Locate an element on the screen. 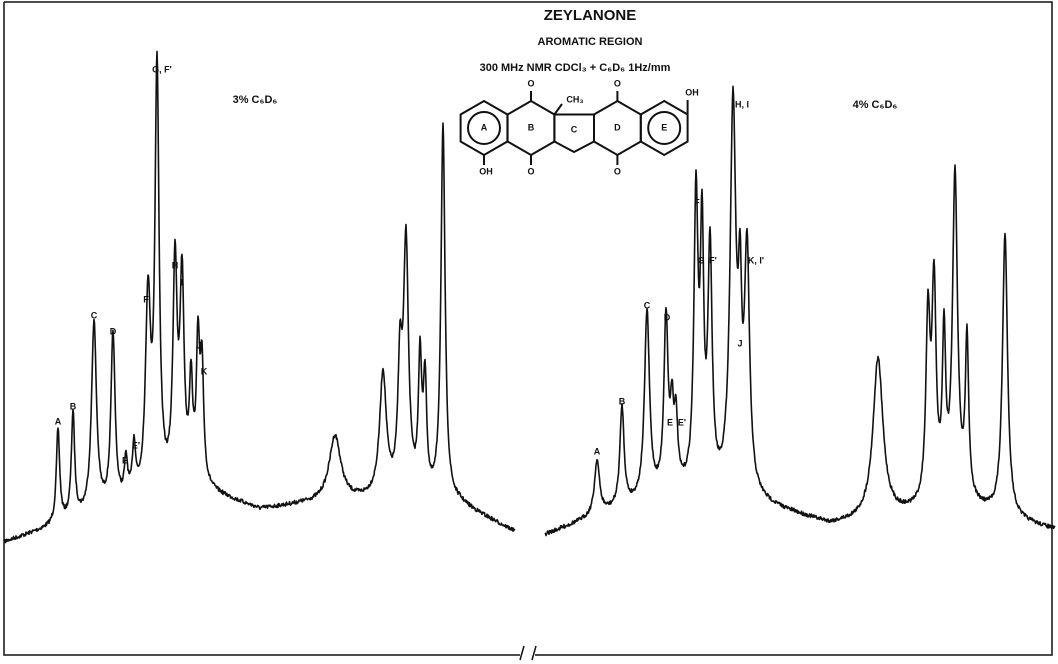 This screenshot has width=1058, height=664. ring-label: C is located at coordinates (574, 129).